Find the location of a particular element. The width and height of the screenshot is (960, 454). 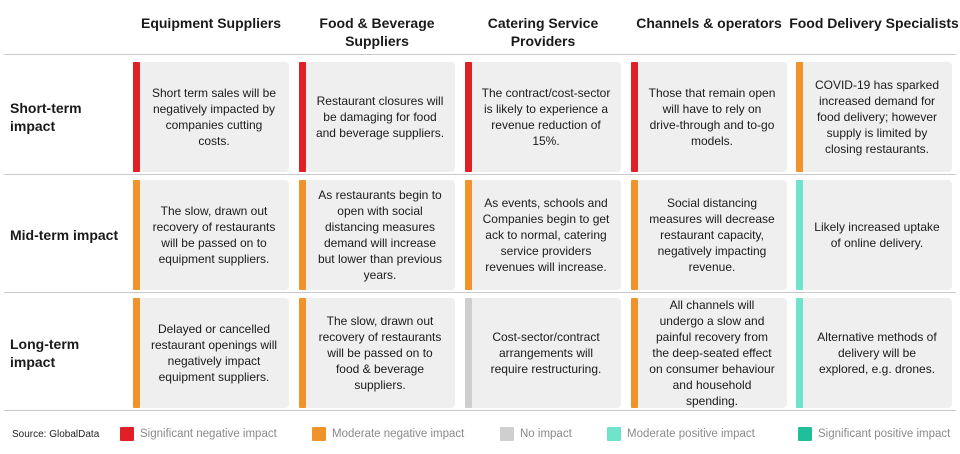

legend-label: Moderate negative impact is located at coordinates (398, 434).